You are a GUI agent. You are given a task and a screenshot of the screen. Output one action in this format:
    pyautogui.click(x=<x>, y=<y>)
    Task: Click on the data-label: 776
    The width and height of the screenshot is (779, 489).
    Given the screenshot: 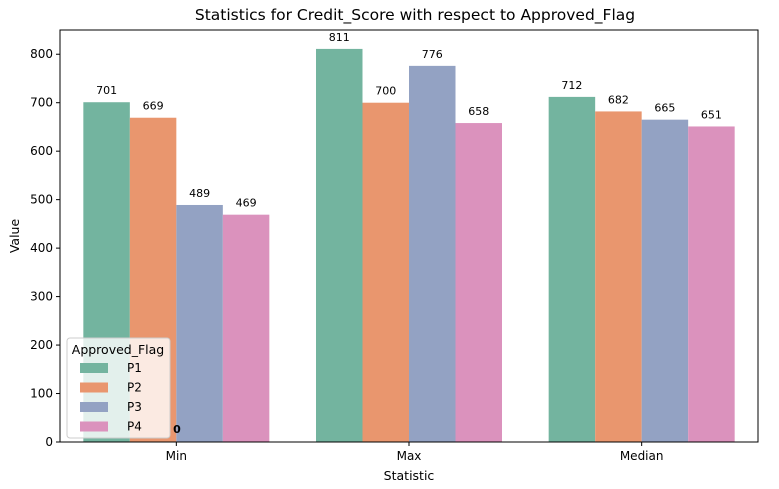 What is the action you would take?
    pyautogui.click(x=432, y=54)
    